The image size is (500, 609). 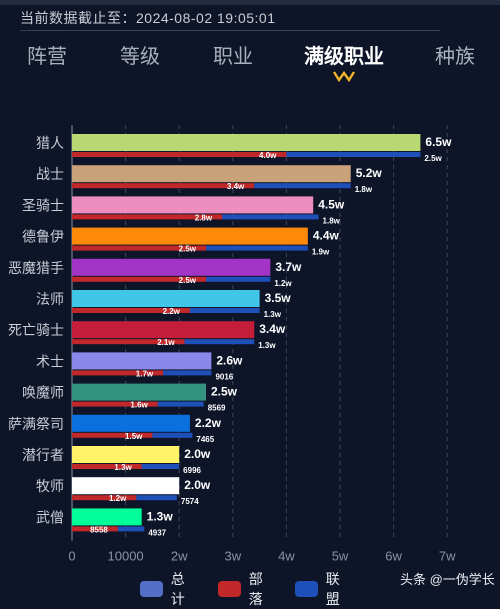 What do you see at coordinates (217, 408) in the screenshot?
I see `alliance-value-label: 8569` at bounding box center [217, 408].